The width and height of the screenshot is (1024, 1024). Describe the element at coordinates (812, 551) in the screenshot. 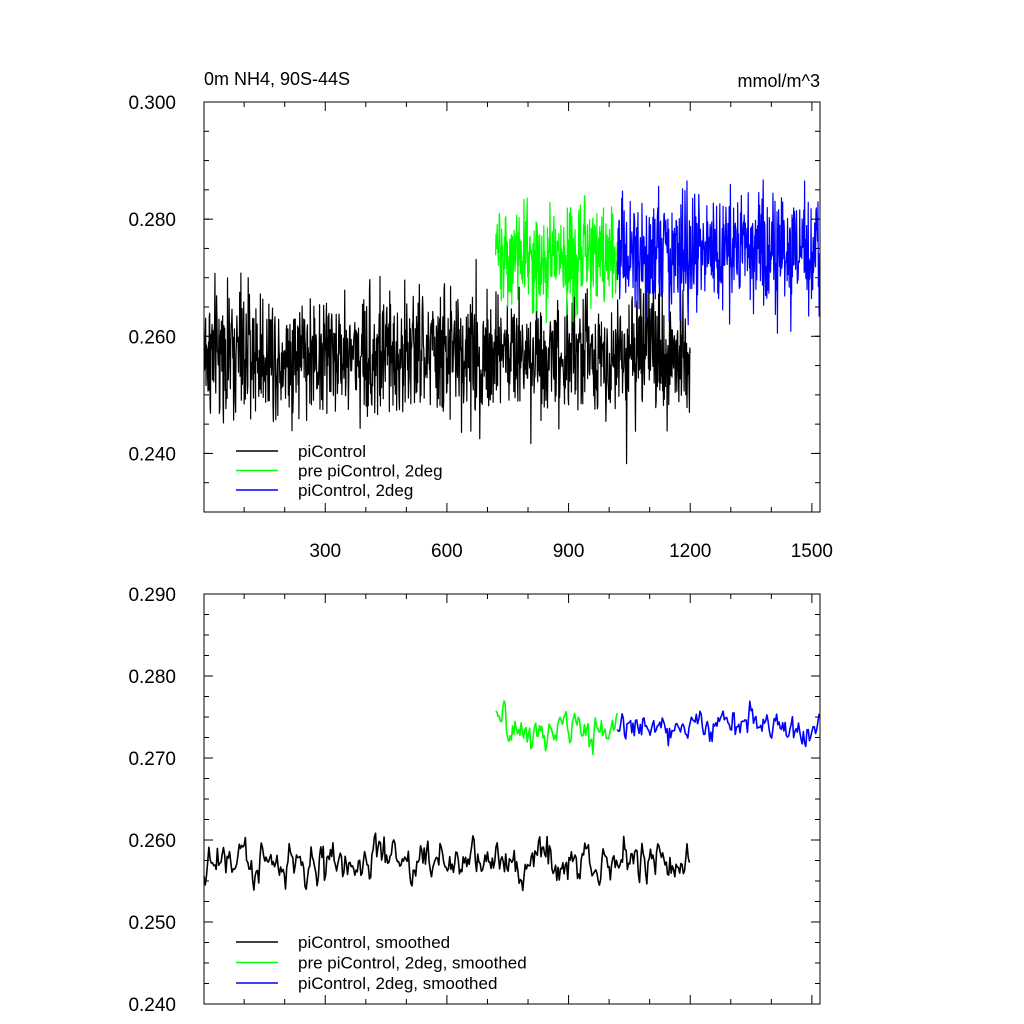

I see `x-tick-label: 1500` at that location.